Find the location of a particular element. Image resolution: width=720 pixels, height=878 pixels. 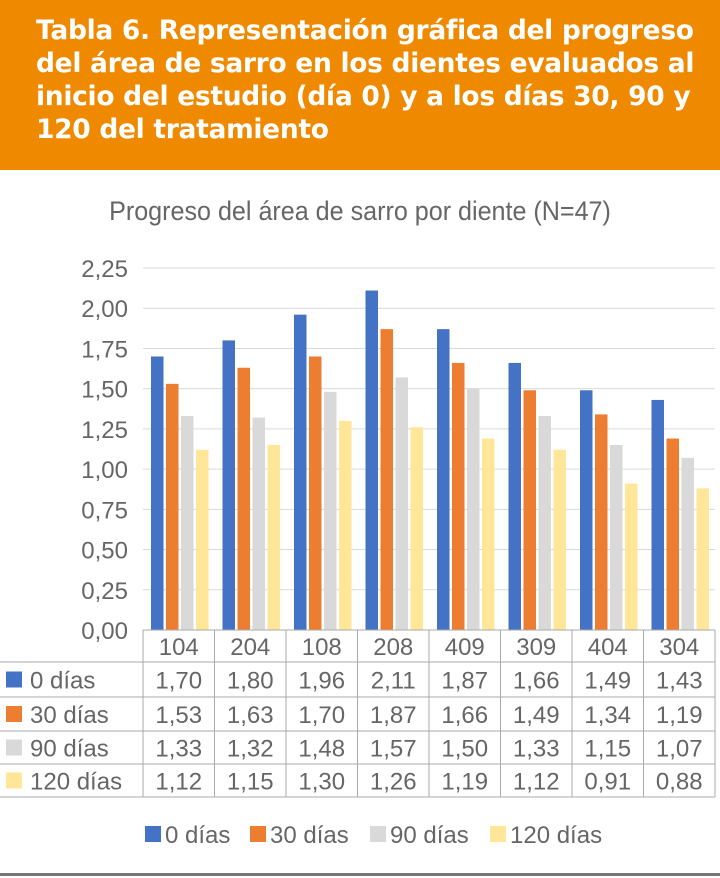

y-tick-label: 0,50 is located at coordinates (104, 551).